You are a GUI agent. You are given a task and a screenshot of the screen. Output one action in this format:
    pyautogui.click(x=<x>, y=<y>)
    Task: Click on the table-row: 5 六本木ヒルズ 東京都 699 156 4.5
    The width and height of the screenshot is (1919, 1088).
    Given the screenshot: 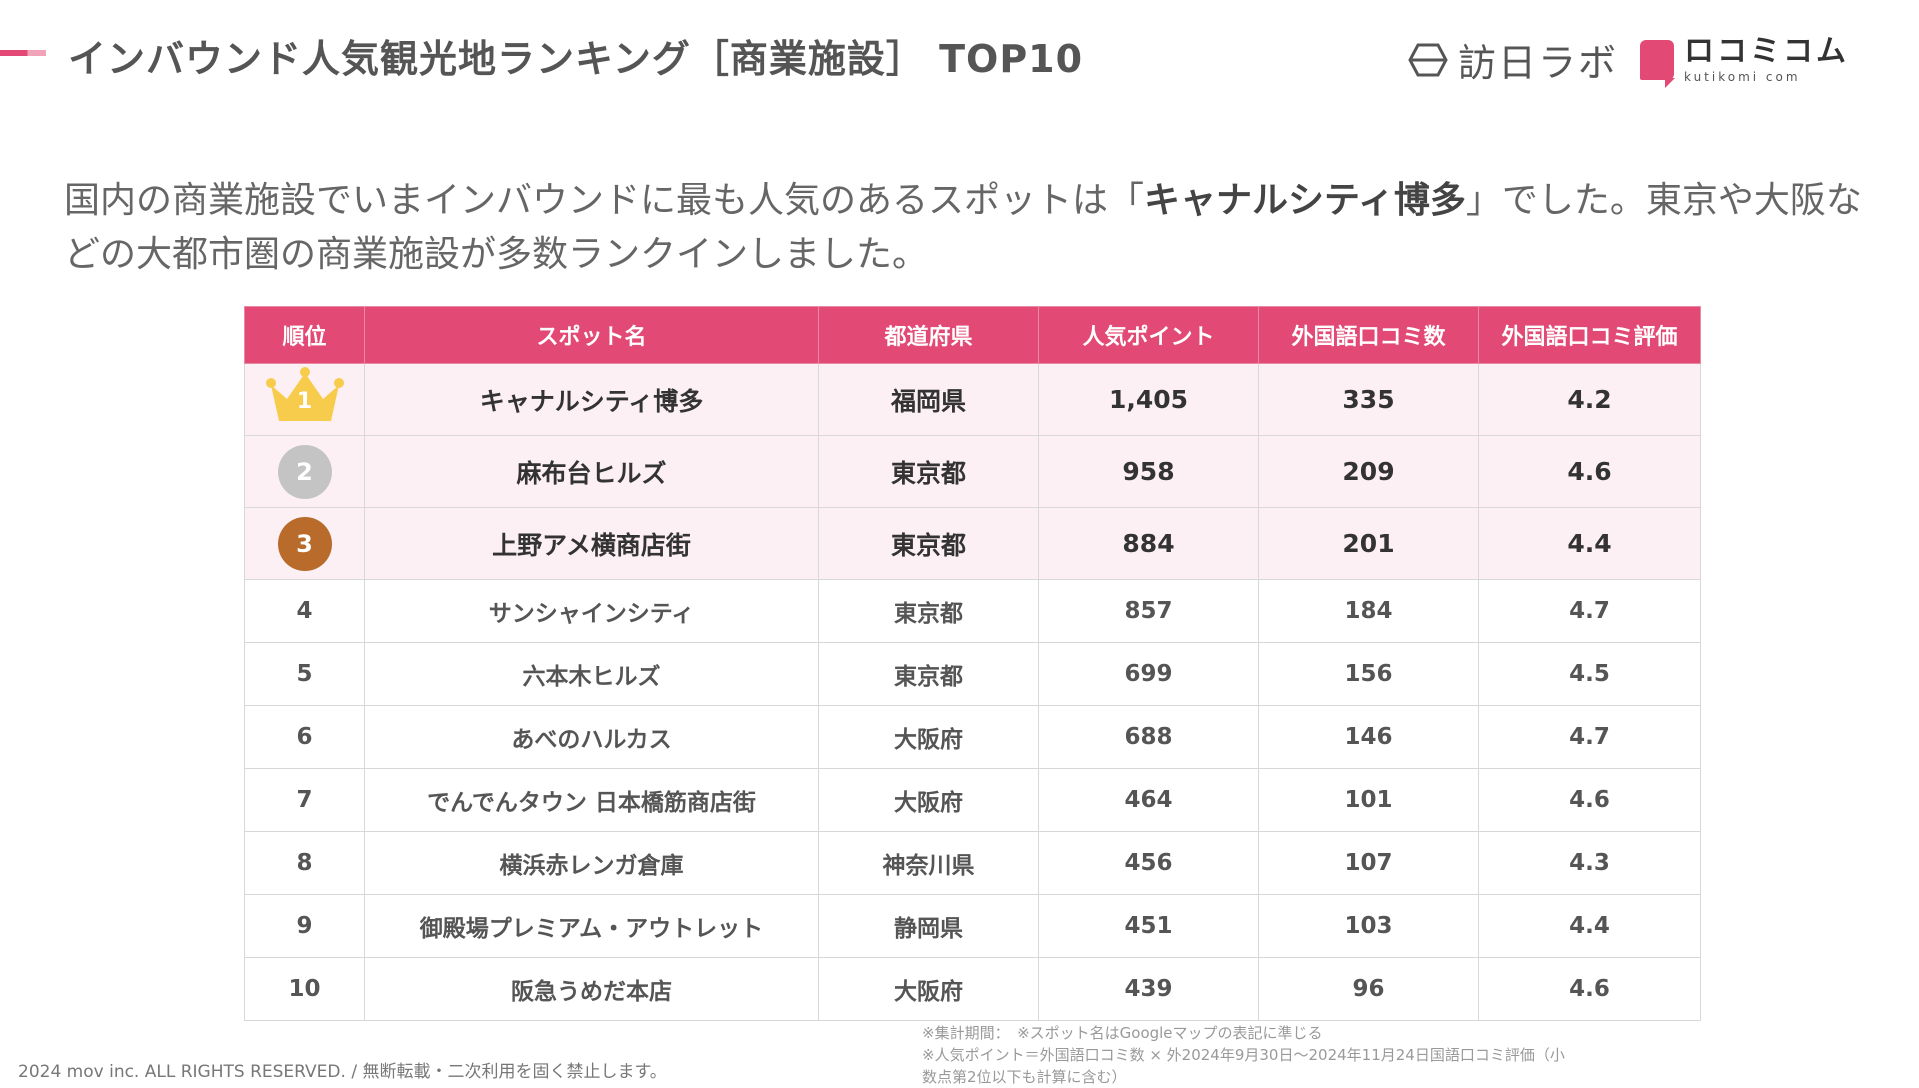 What is the action you would take?
    pyautogui.click(x=972, y=674)
    